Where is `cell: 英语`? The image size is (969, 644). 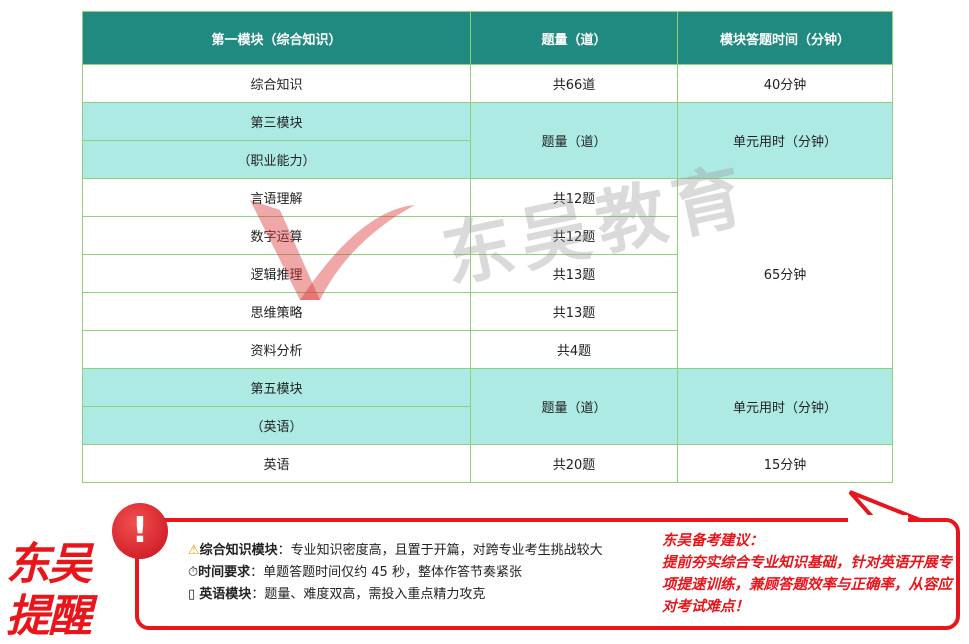 cell: 英语 is located at coordinates (276, 463).